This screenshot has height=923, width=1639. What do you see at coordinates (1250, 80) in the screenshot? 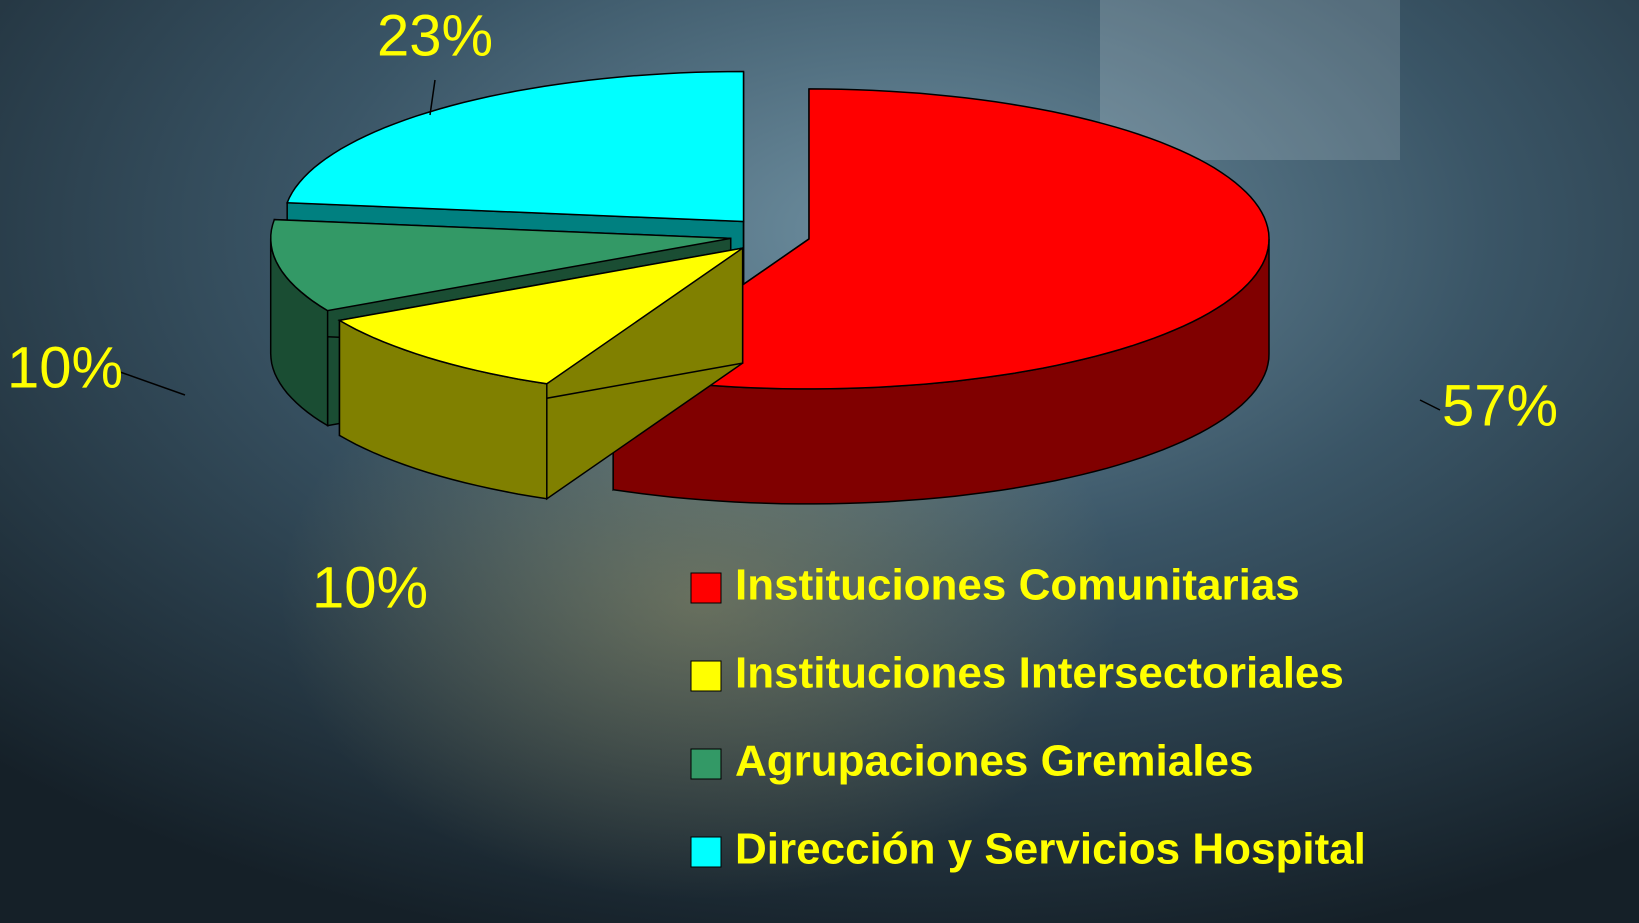
I see `background-board` at bounding box center [1250, 80].